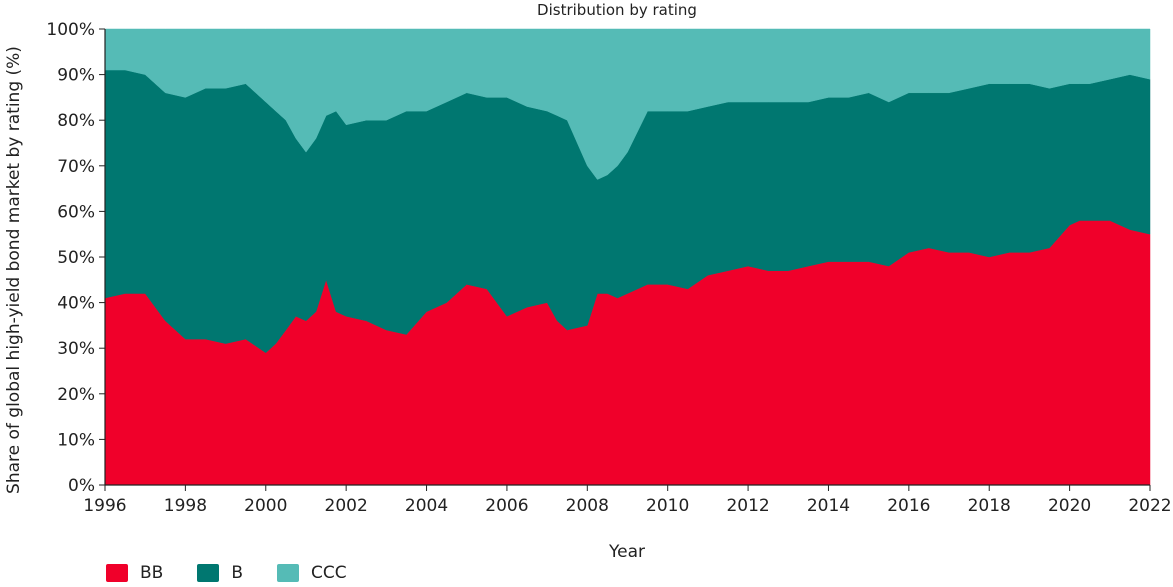 The width and height of the screenshot is (1173, 587). Describe the element at coordinates (70, 30) in the screenshot. I see `y-tick-label: 100%` at that location.